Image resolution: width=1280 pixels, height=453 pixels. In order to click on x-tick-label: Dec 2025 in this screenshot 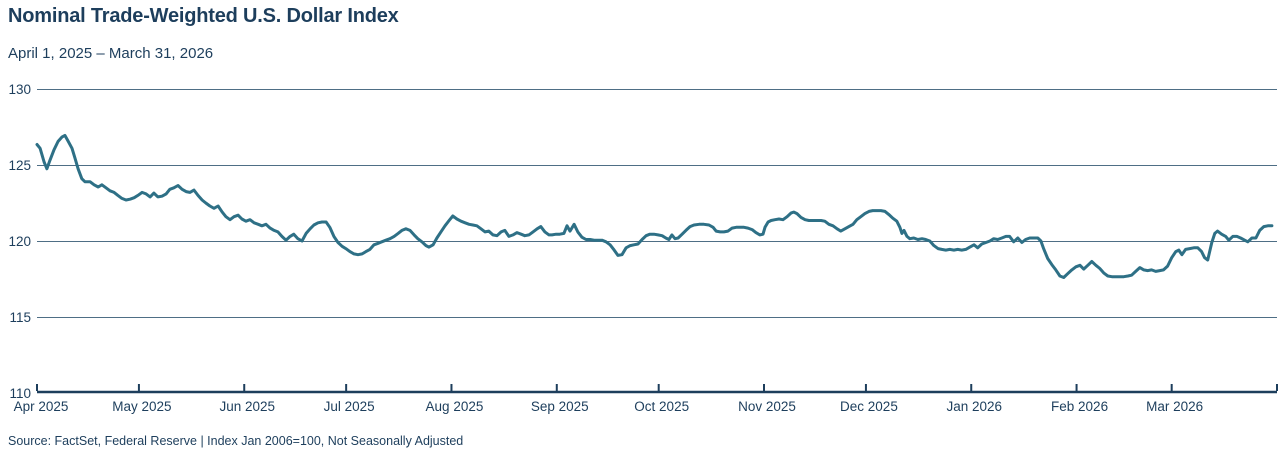, I will do `click(869, 406)`.